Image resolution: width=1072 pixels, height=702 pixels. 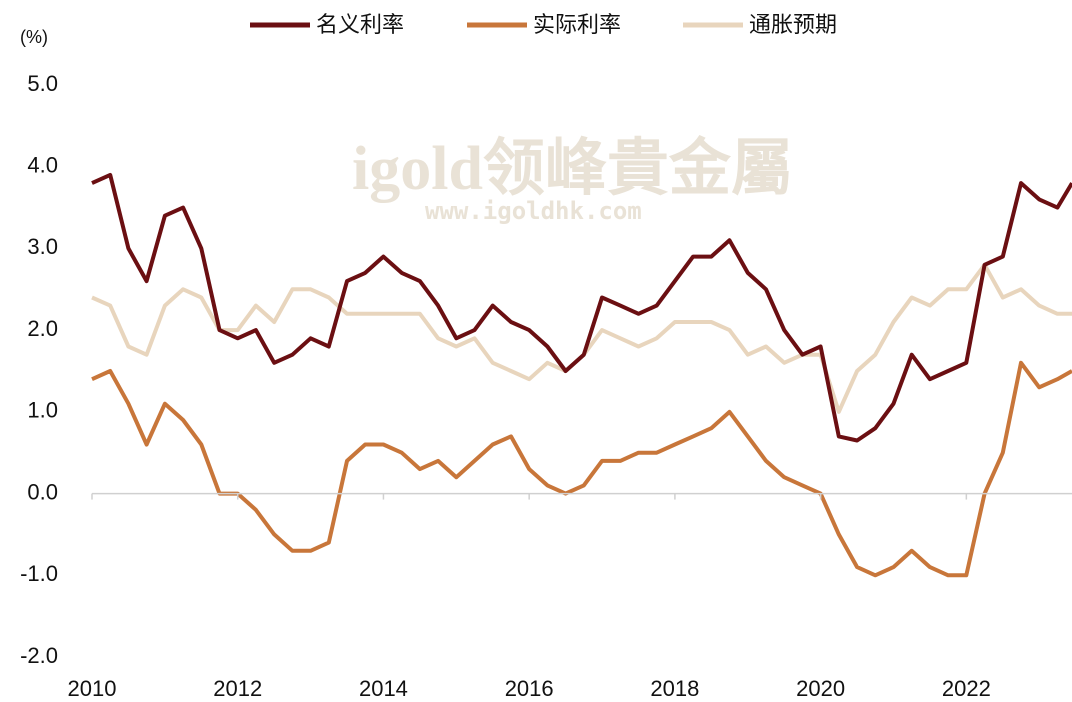 I want to click on y-tick-label: 4.0, so click(x=42, y=165).